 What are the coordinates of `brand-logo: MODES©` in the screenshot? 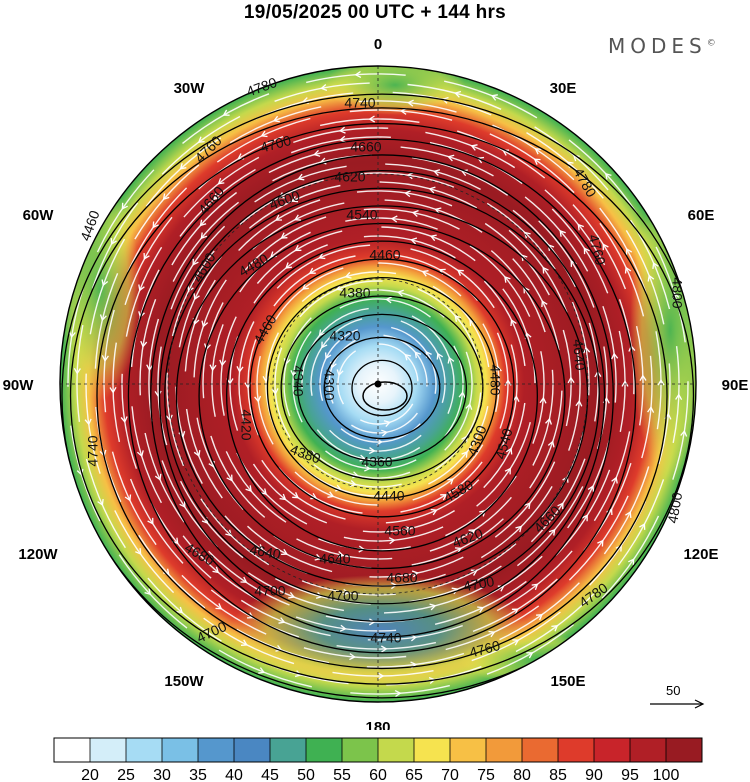 It's located at (662, 46).